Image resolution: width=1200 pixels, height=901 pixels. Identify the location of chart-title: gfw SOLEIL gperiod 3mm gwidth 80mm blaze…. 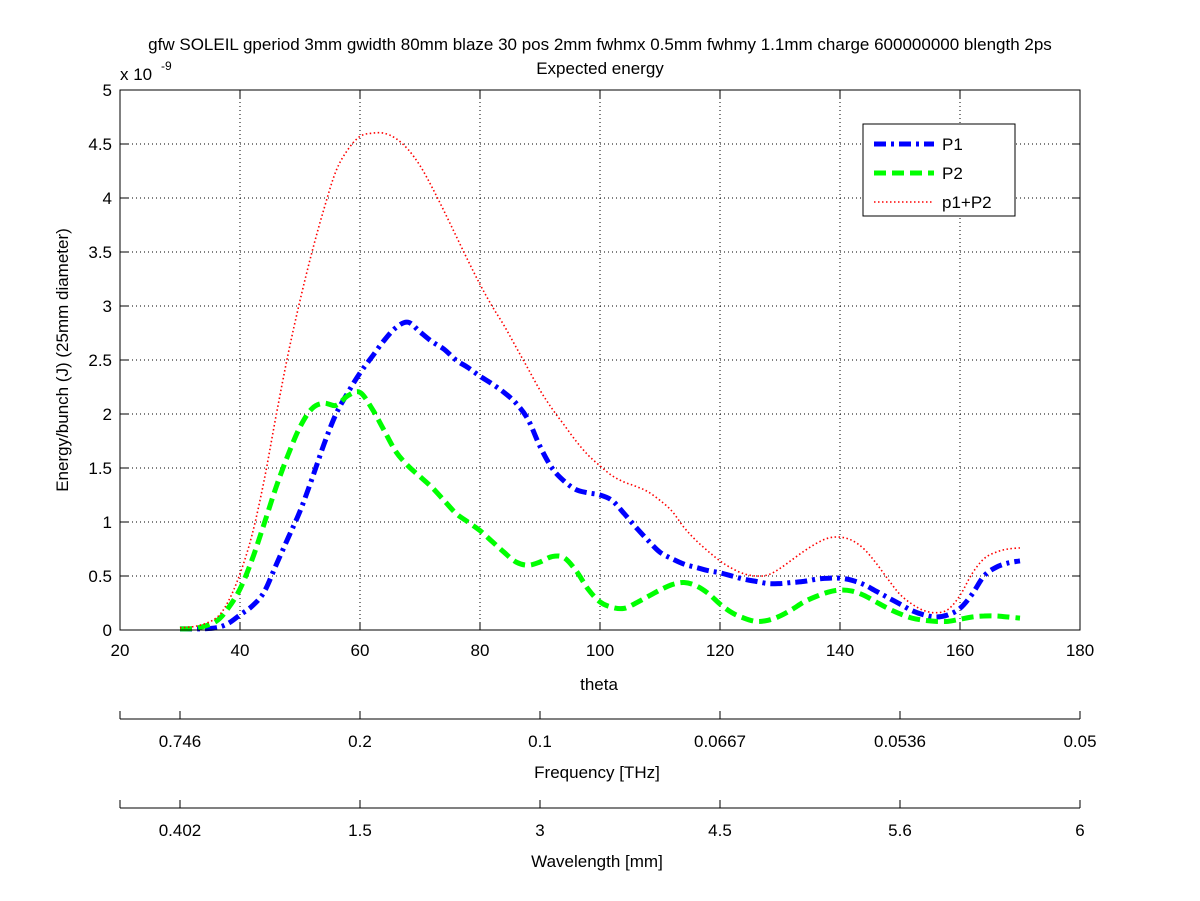
(600, 44).